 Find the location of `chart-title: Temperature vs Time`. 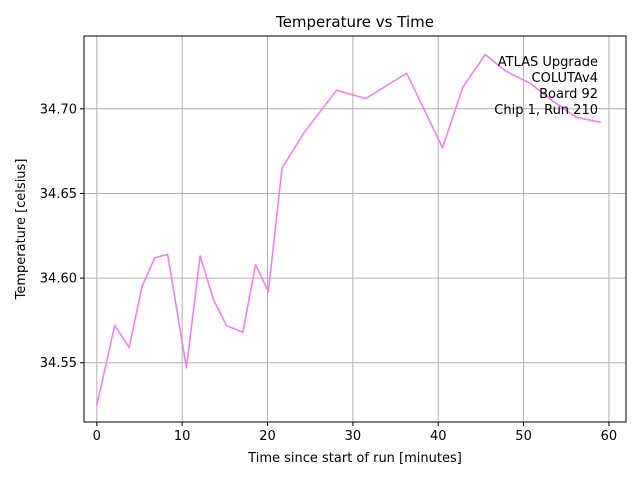

chart-title: Temperature vs Time is located at coordinates (354, 22).